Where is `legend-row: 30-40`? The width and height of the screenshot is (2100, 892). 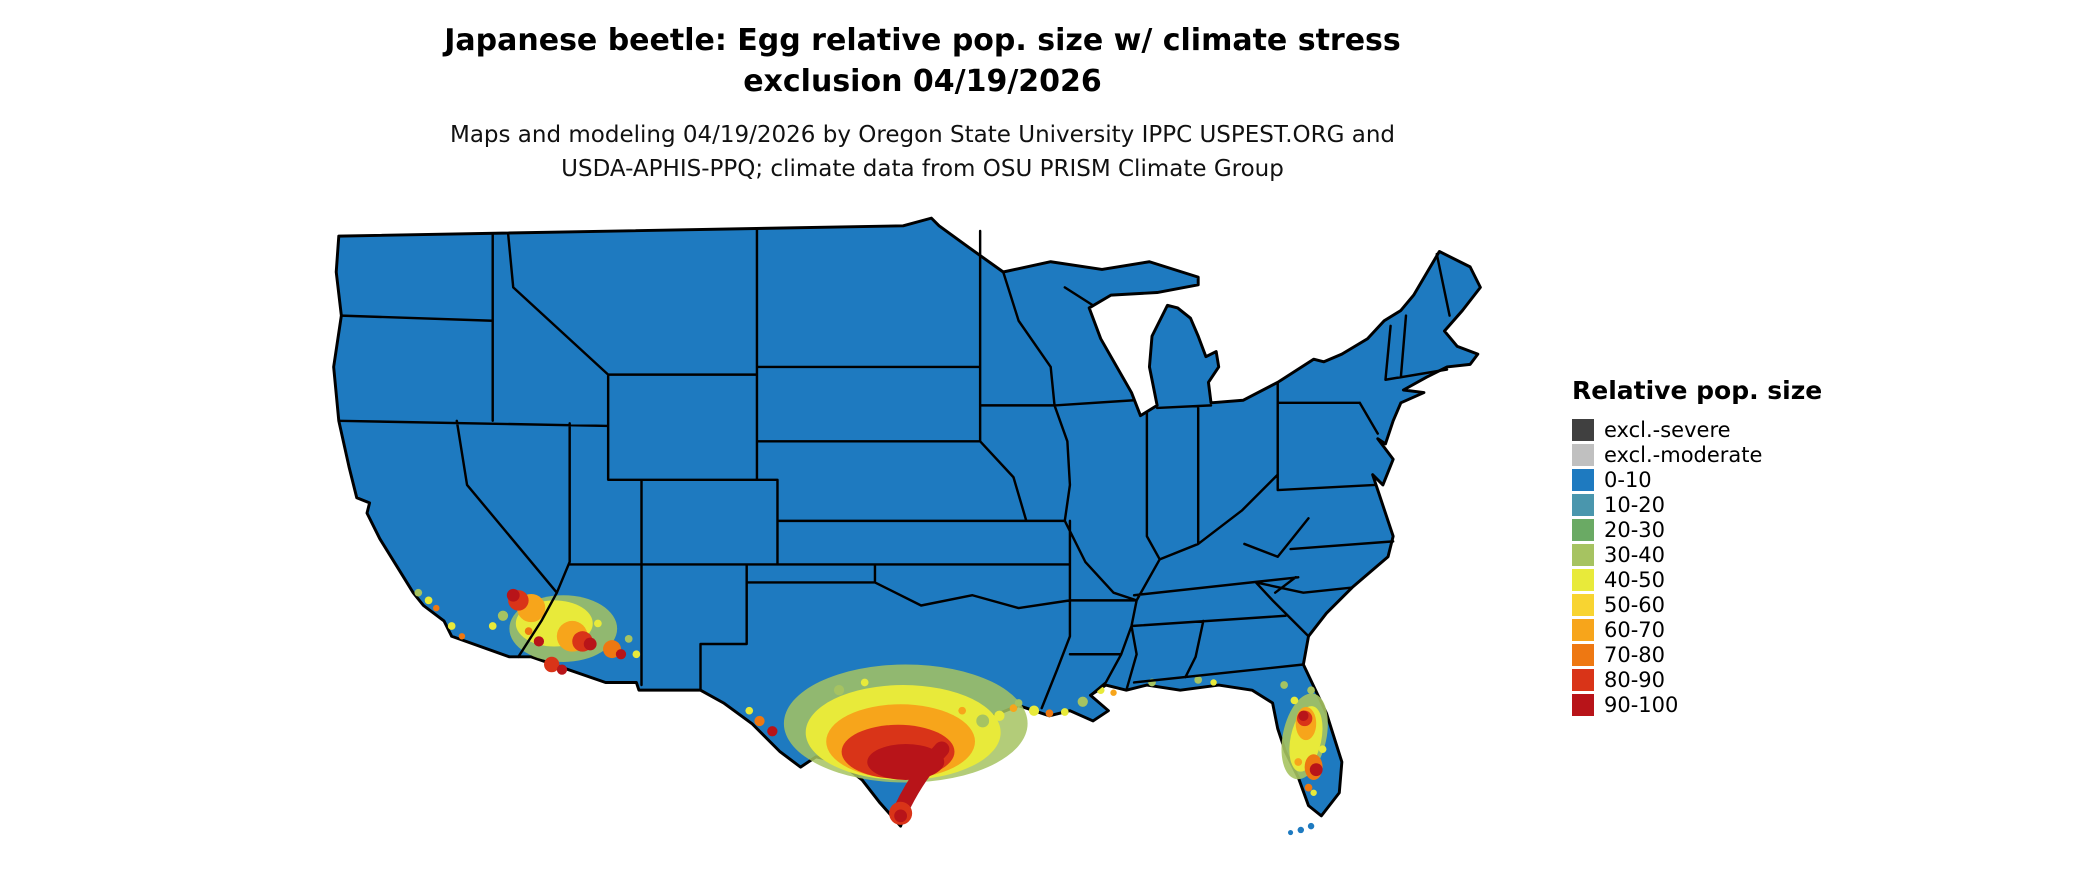
legend-row: 30-40 is located at coordinates (1697, 554).